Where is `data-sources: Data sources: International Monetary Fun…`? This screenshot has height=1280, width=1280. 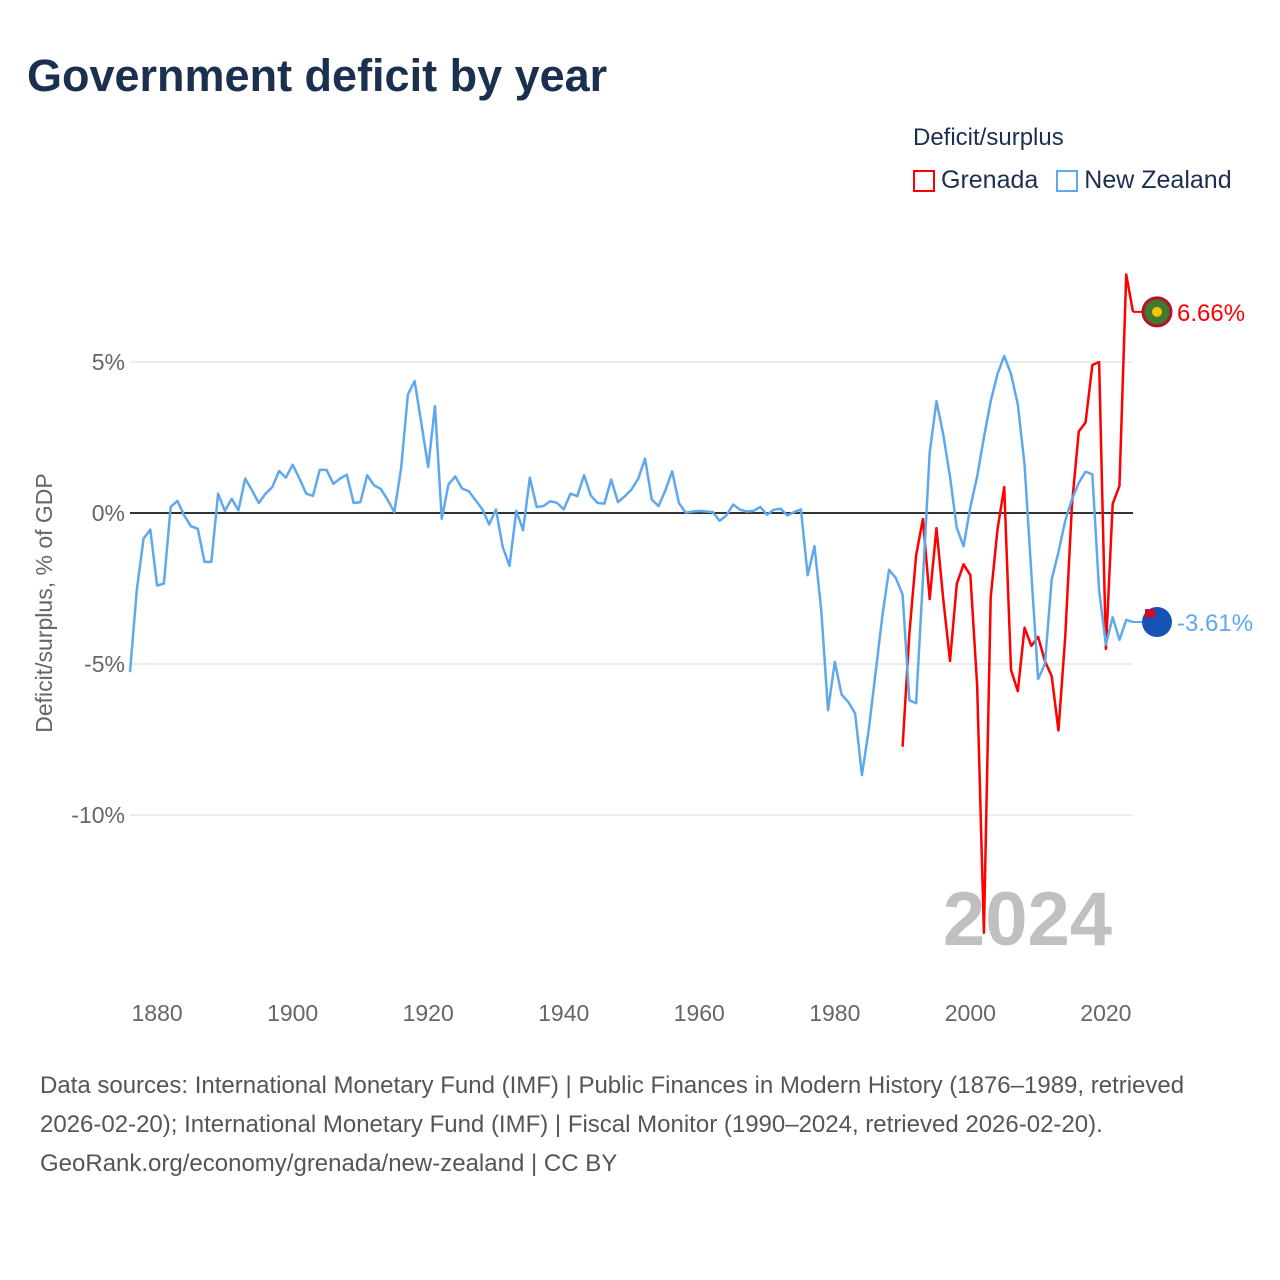
data-sources: Data sources: International Monetary Fun… is located at coordinates (612, 1105).